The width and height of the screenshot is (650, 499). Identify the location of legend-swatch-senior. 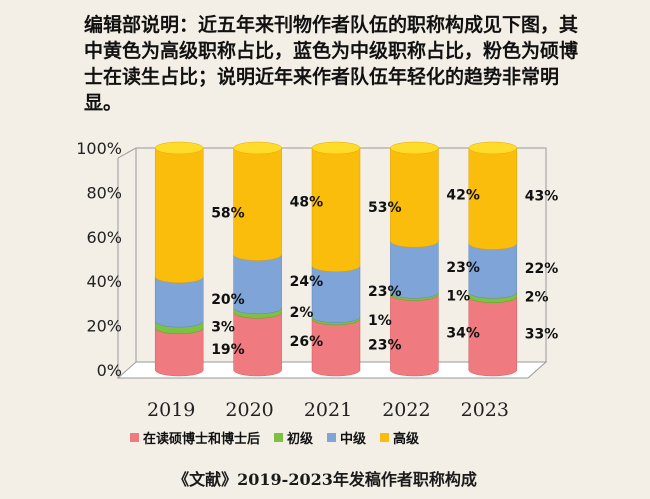
(385, 437).